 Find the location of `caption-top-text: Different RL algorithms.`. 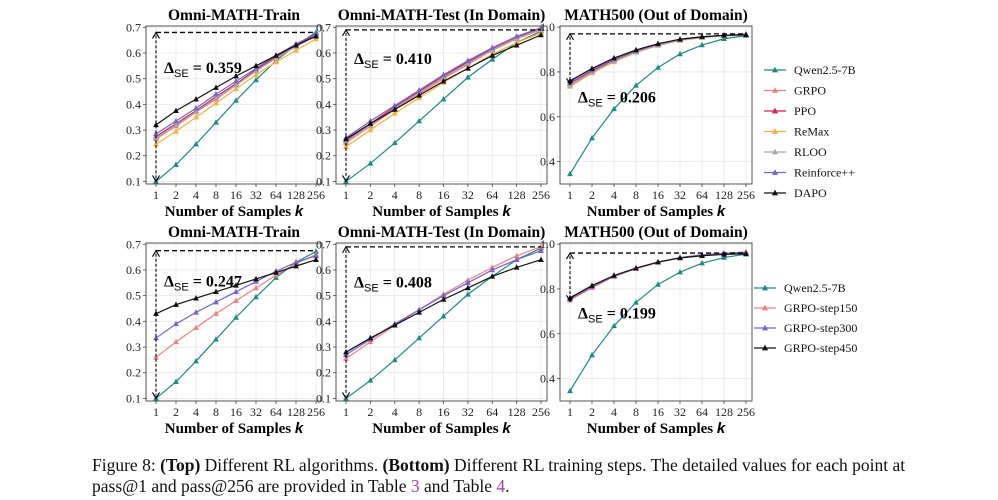

caption-top-text: Different RL algorithms. is located at coordinates (291, 465).